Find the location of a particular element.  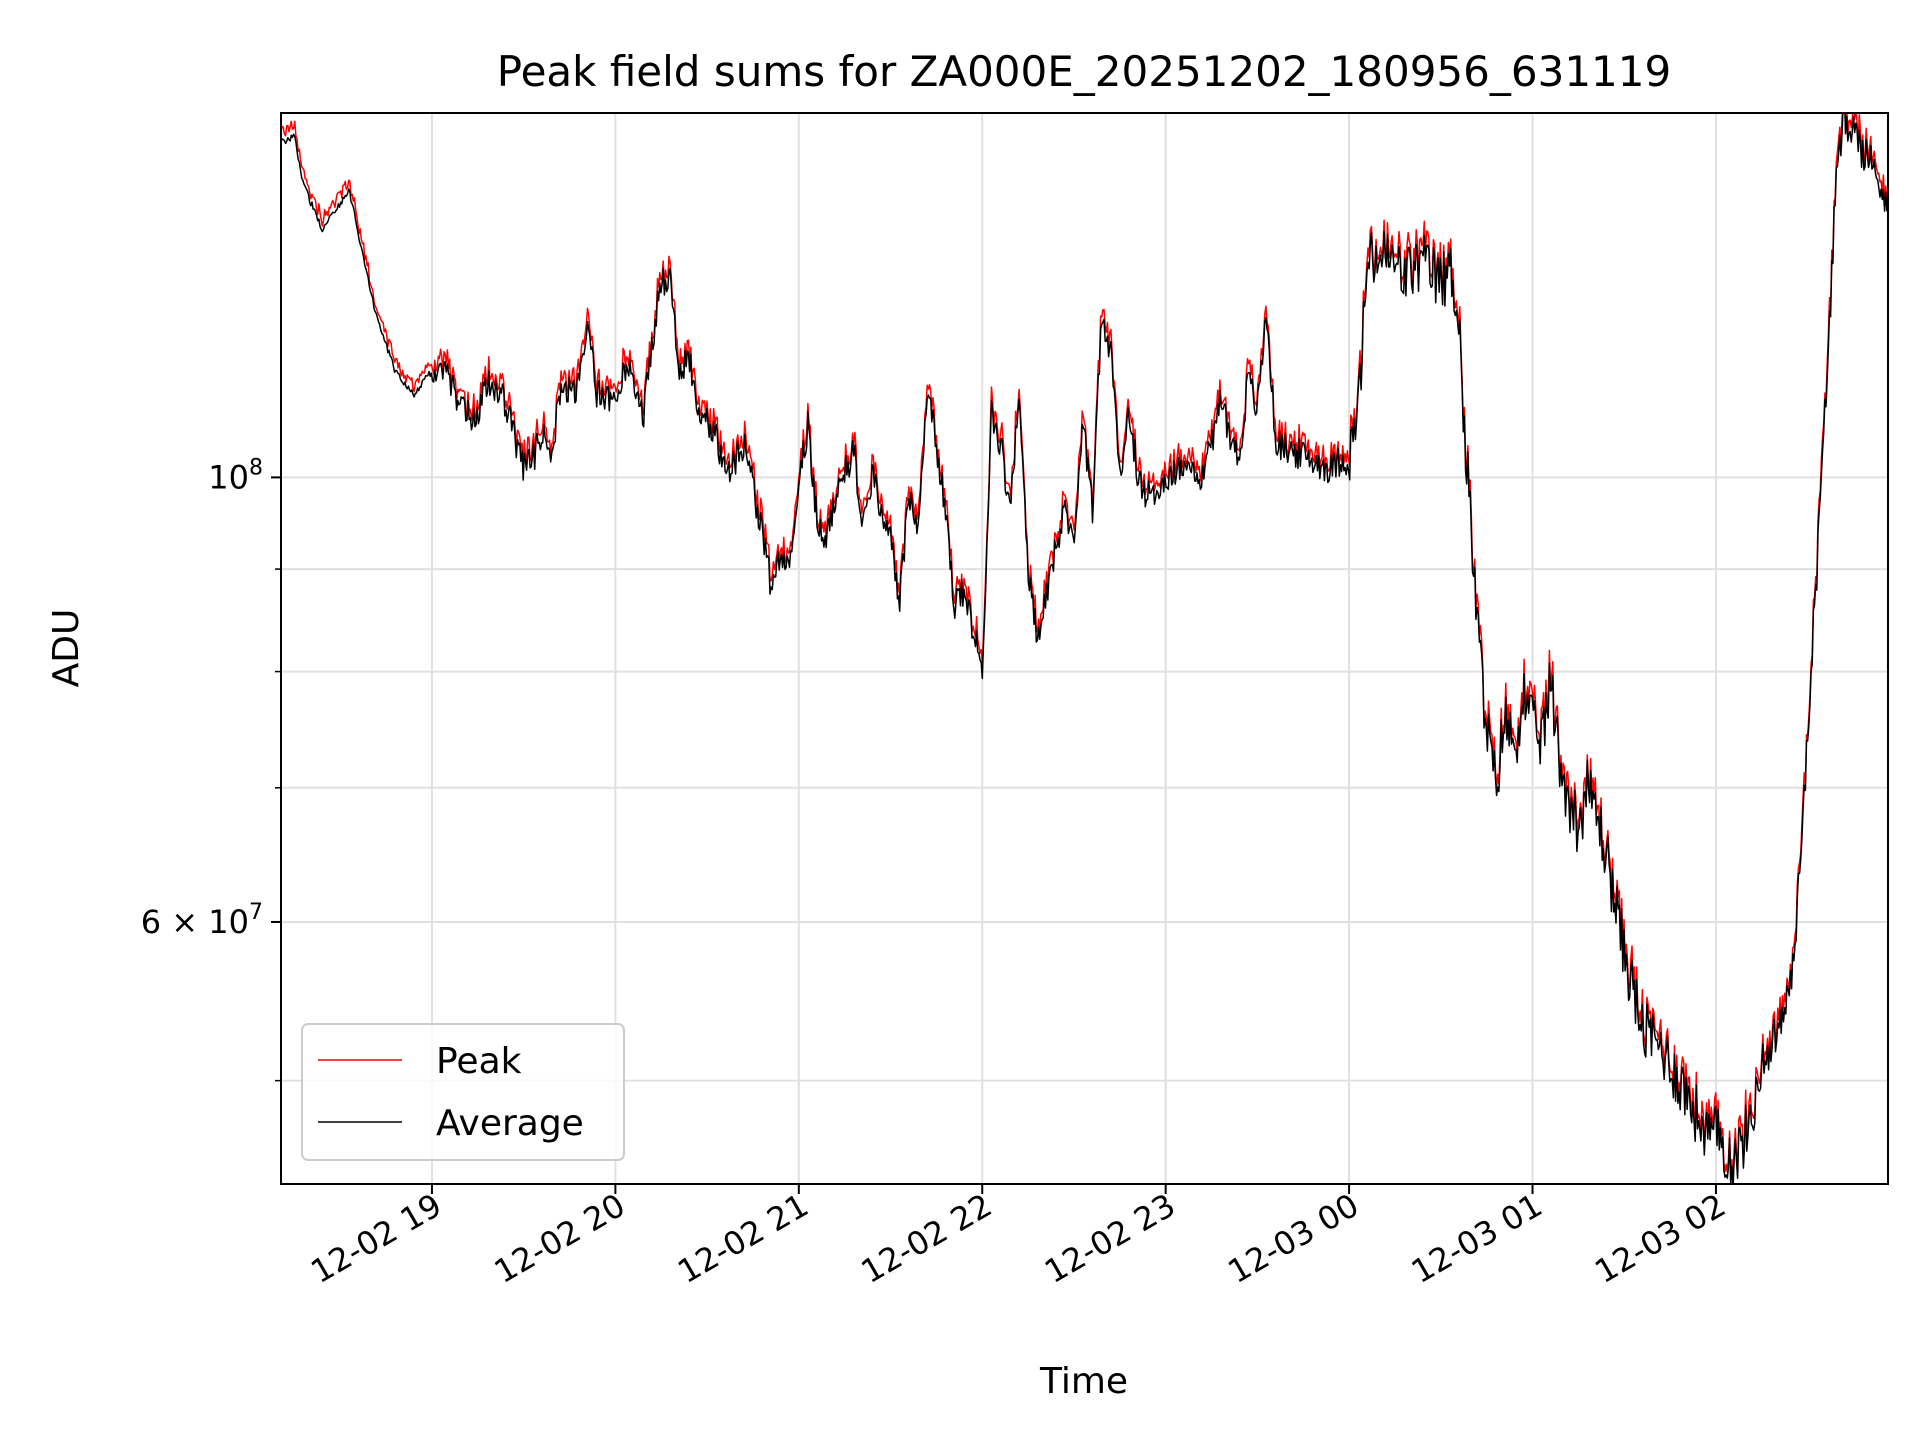

x-tick-label: 12-03 02 is located at coordinates (1660, 1238).